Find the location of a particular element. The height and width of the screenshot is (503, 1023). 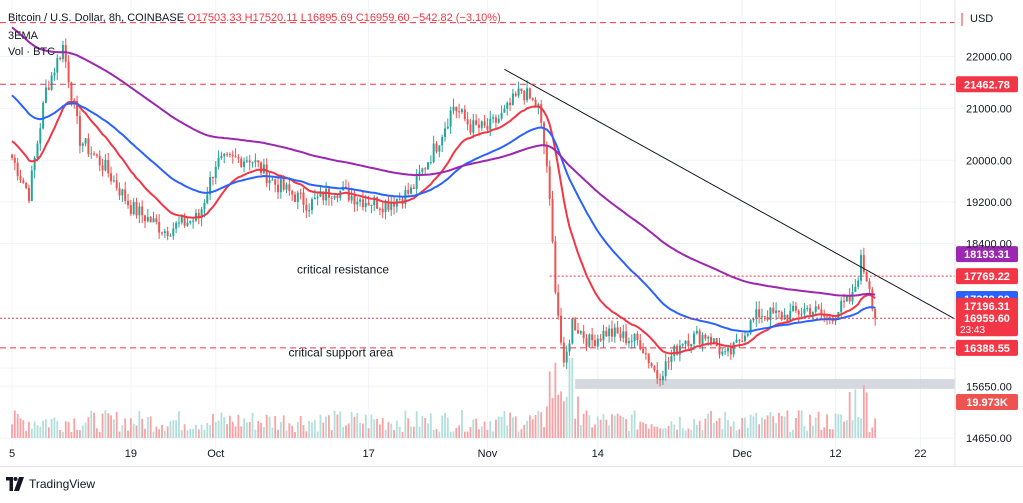

volume-indicator-label: Vol · BTC is located at coordinates (32, 52).